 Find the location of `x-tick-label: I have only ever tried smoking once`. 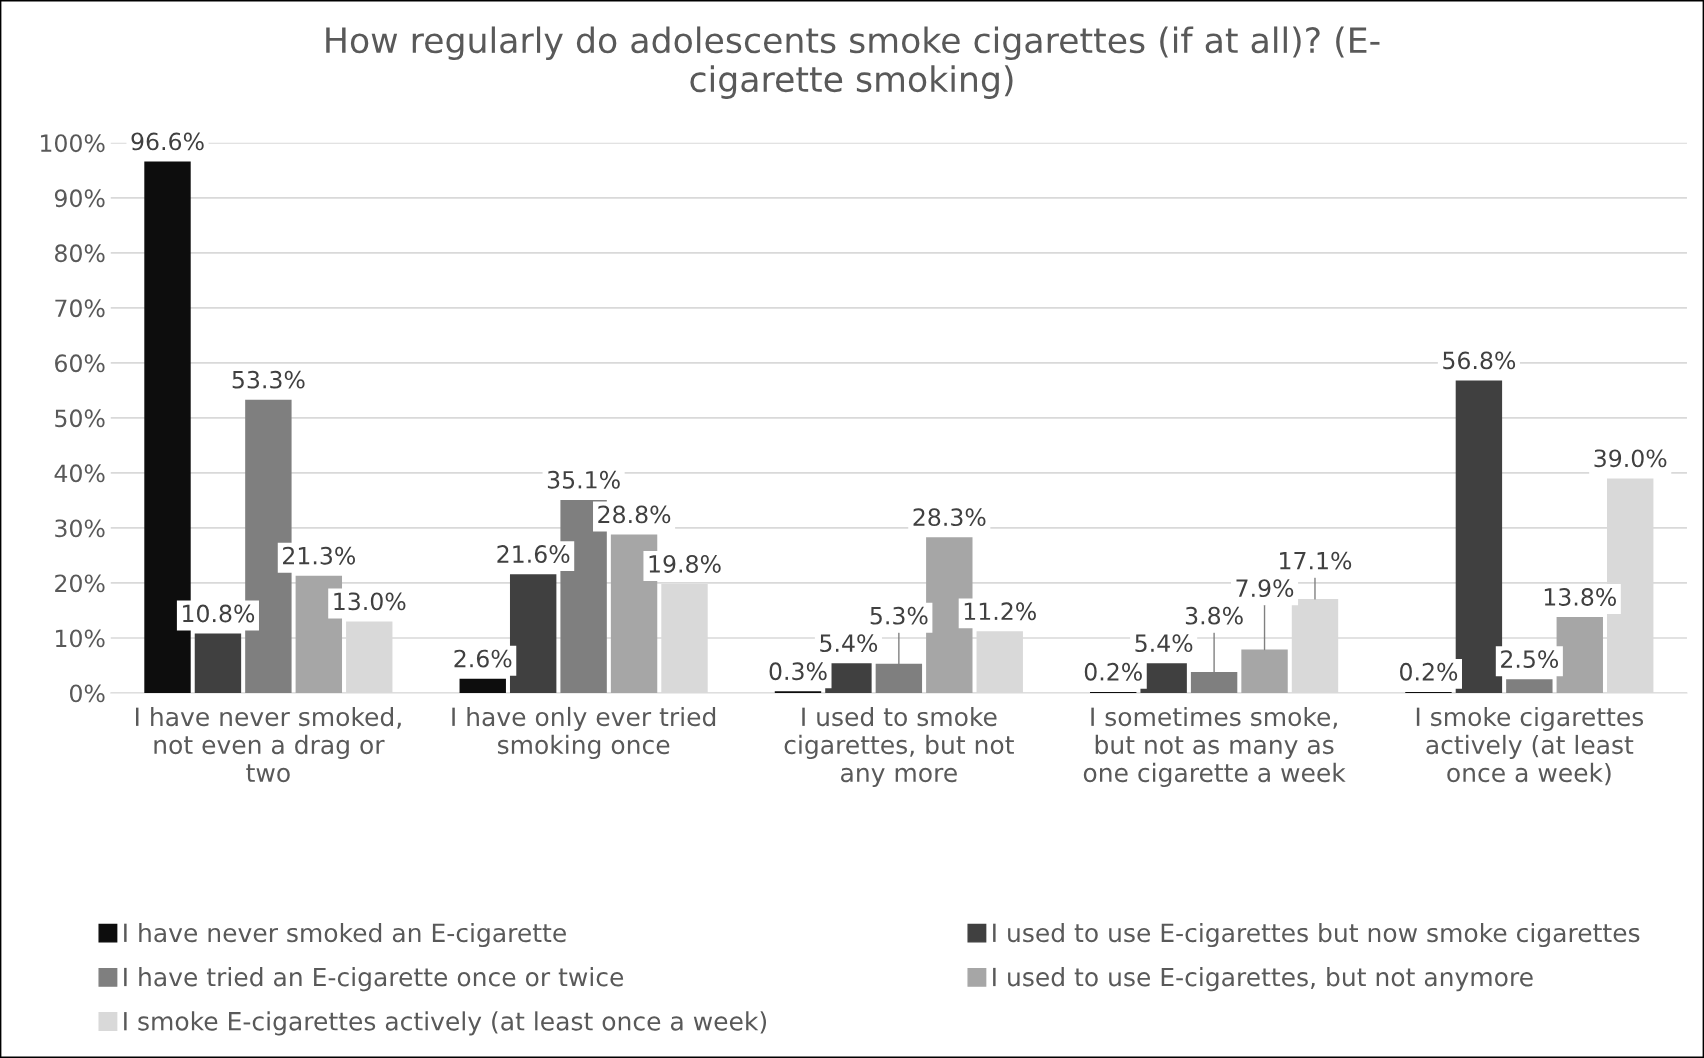

x-tick-label: I have only ever tried smoking once is located at coordinates (584, 733).